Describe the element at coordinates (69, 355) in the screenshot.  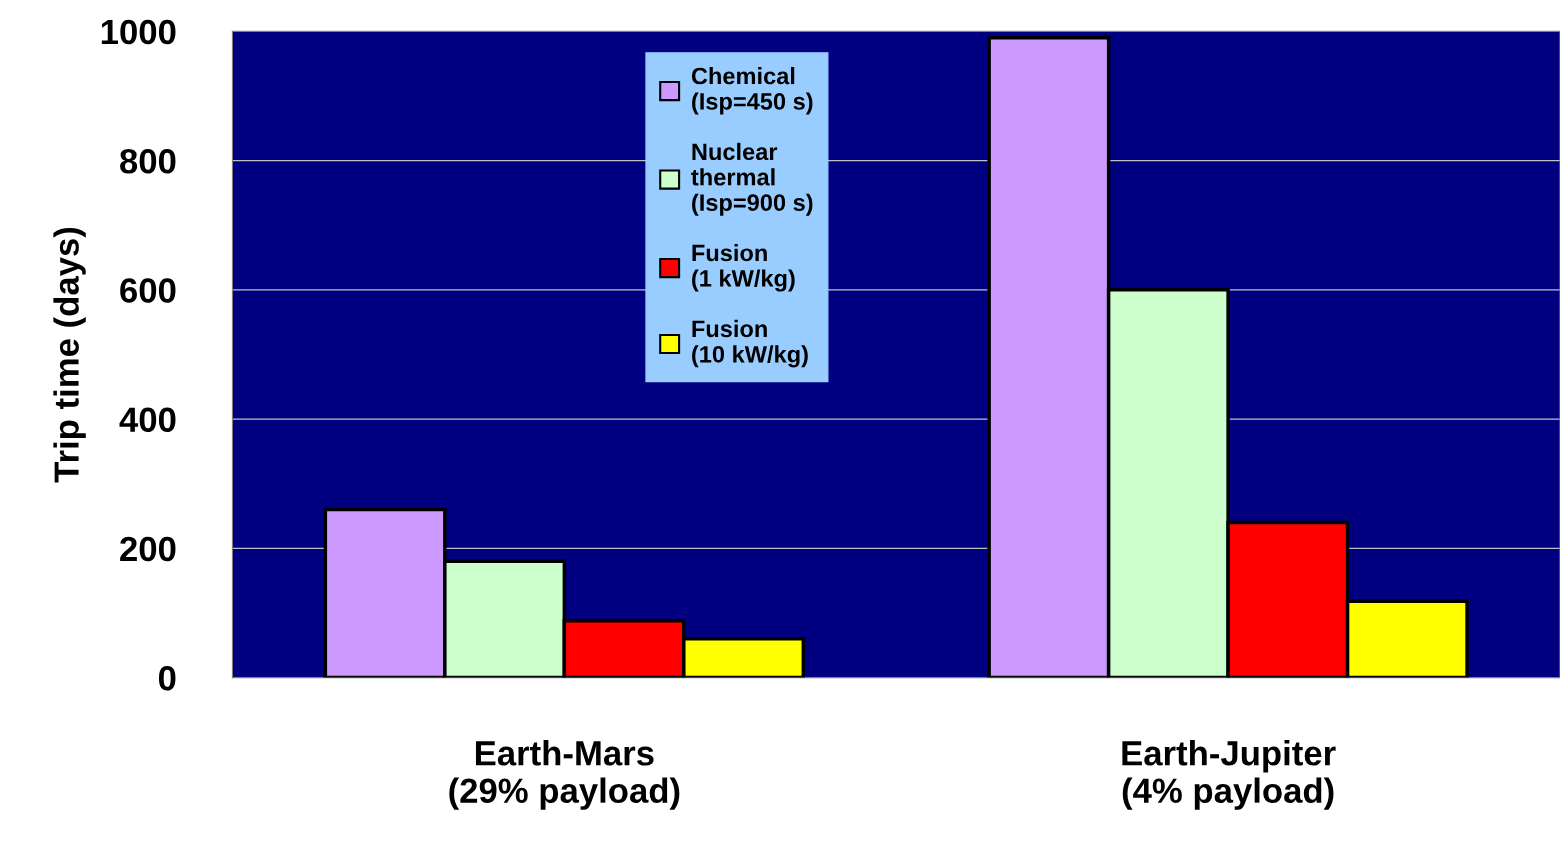
I see `y-axis-title: Trip time (days)` at that location.